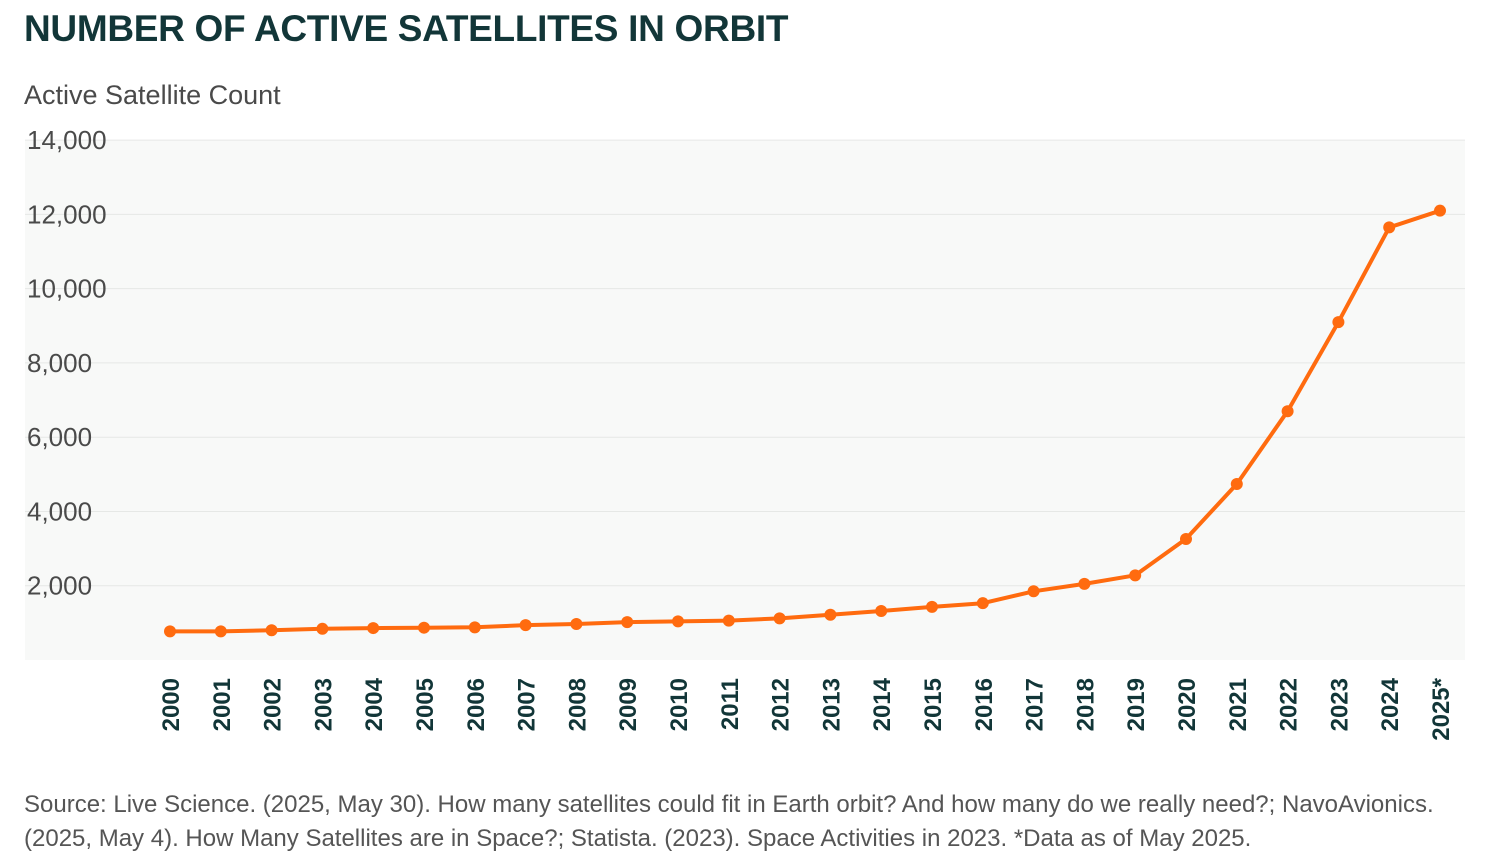 This screenshot has height=863, width=1500. Describe the element at coordinates (1238, 704) in the screenshot. I see `x-tick-label: 2021` at that location.